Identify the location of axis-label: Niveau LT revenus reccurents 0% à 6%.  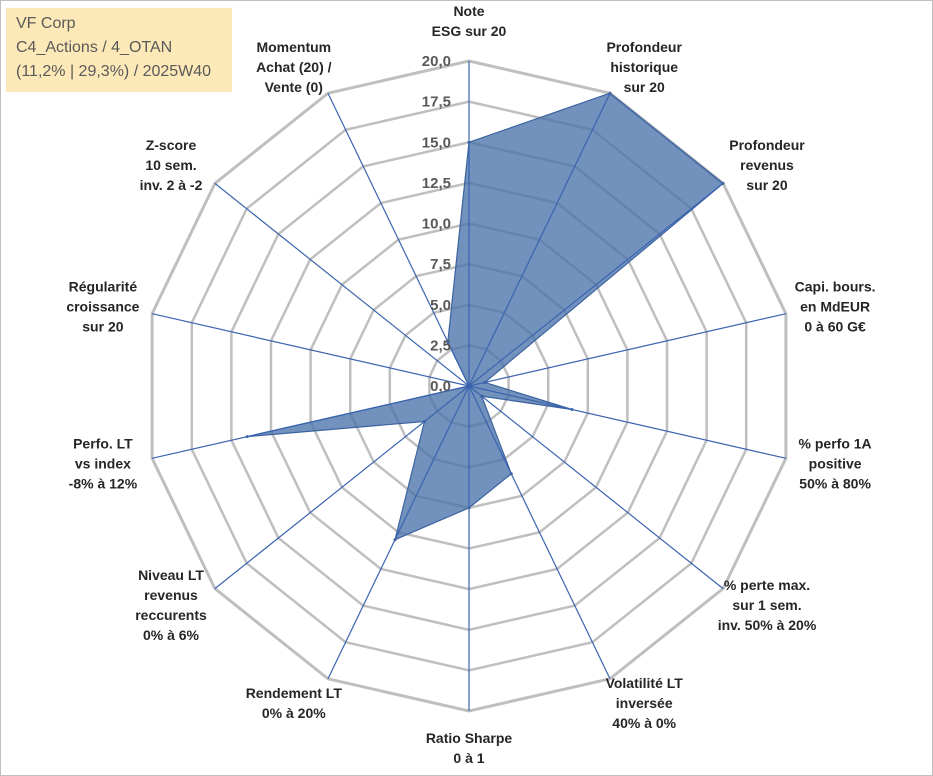
(171, 605).